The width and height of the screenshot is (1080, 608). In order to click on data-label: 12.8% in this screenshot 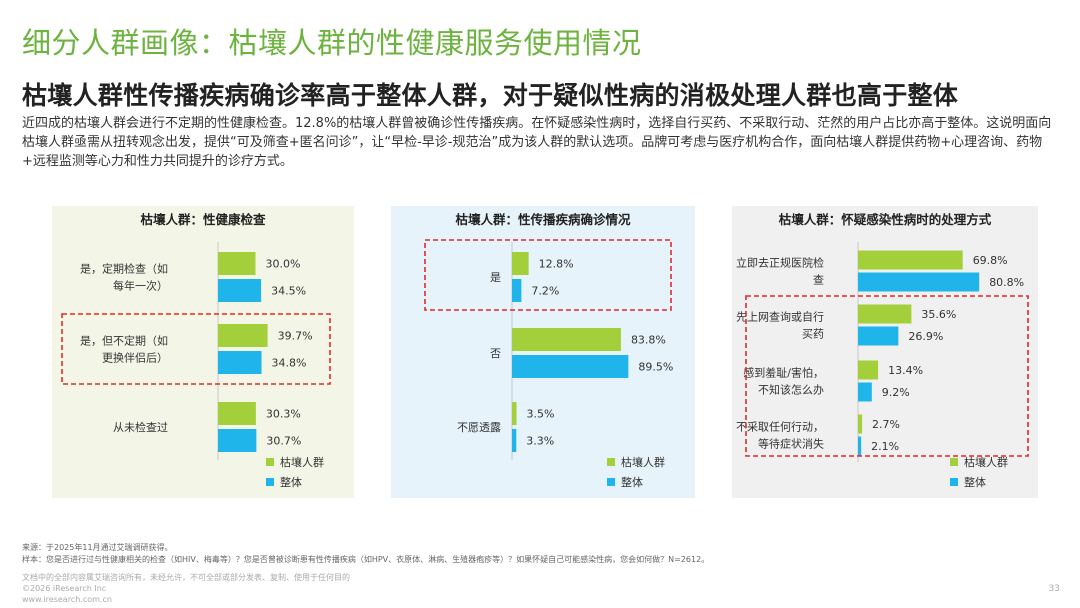, I will do `click(556, 264)`.